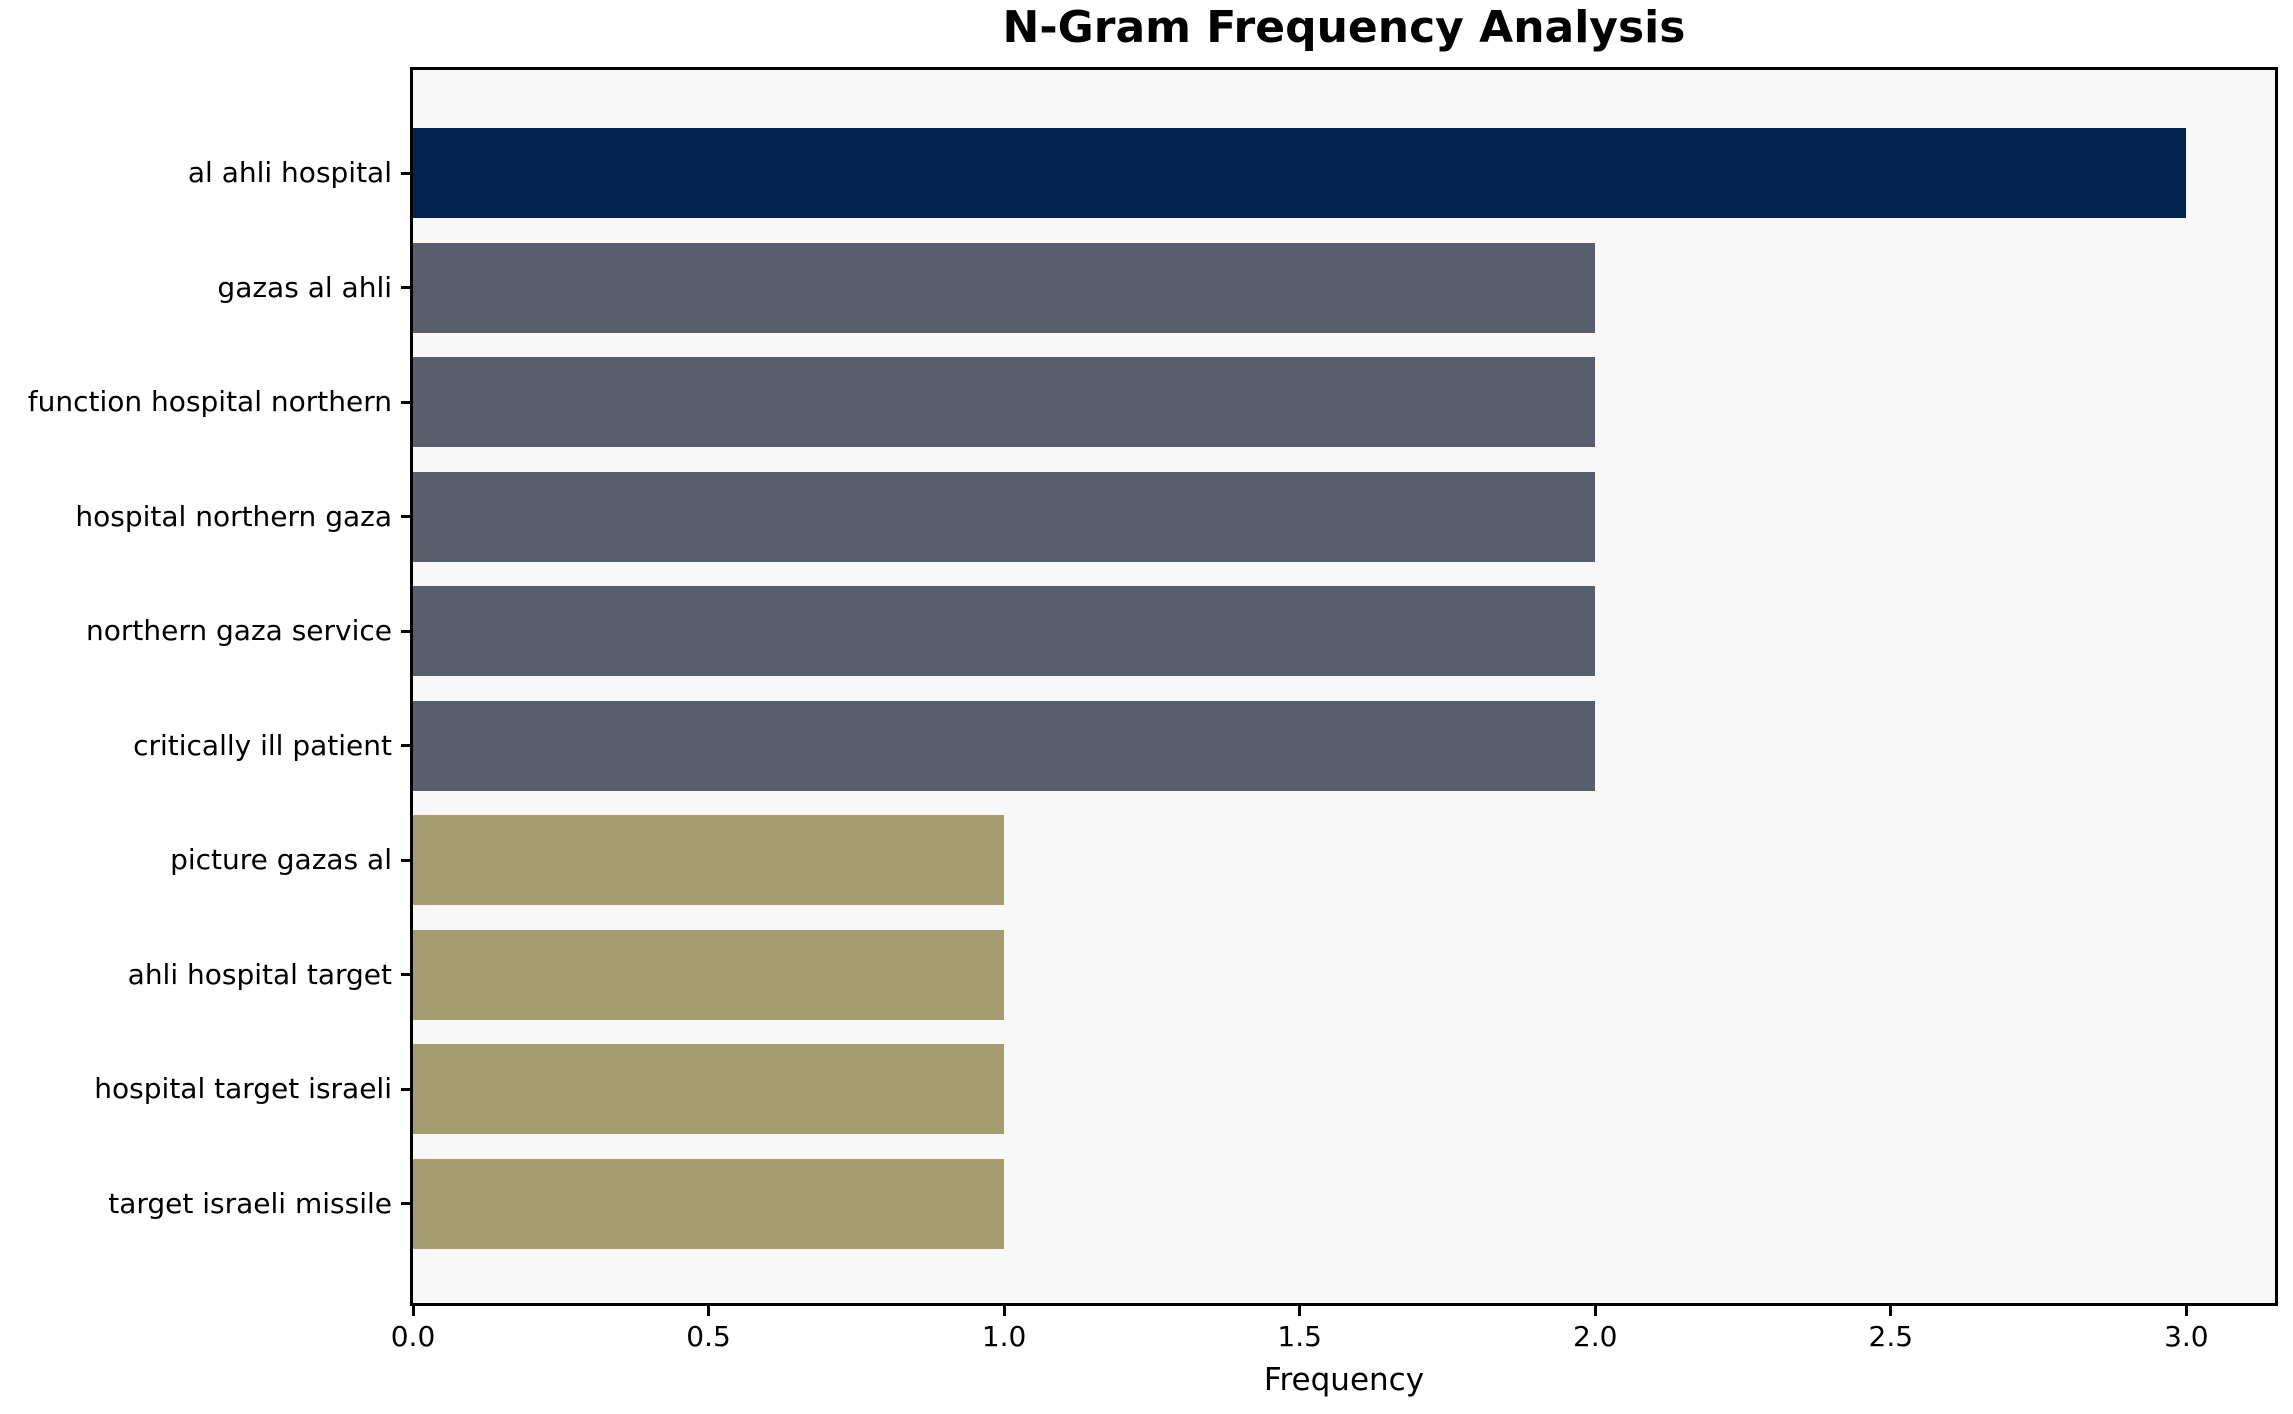 Image resolution: width=2293 pixels, height=1414 pixels. Describe the element at coordinates (239, 630) in the screenshot. I see `y-tick-label: northern gaza service` at that location.